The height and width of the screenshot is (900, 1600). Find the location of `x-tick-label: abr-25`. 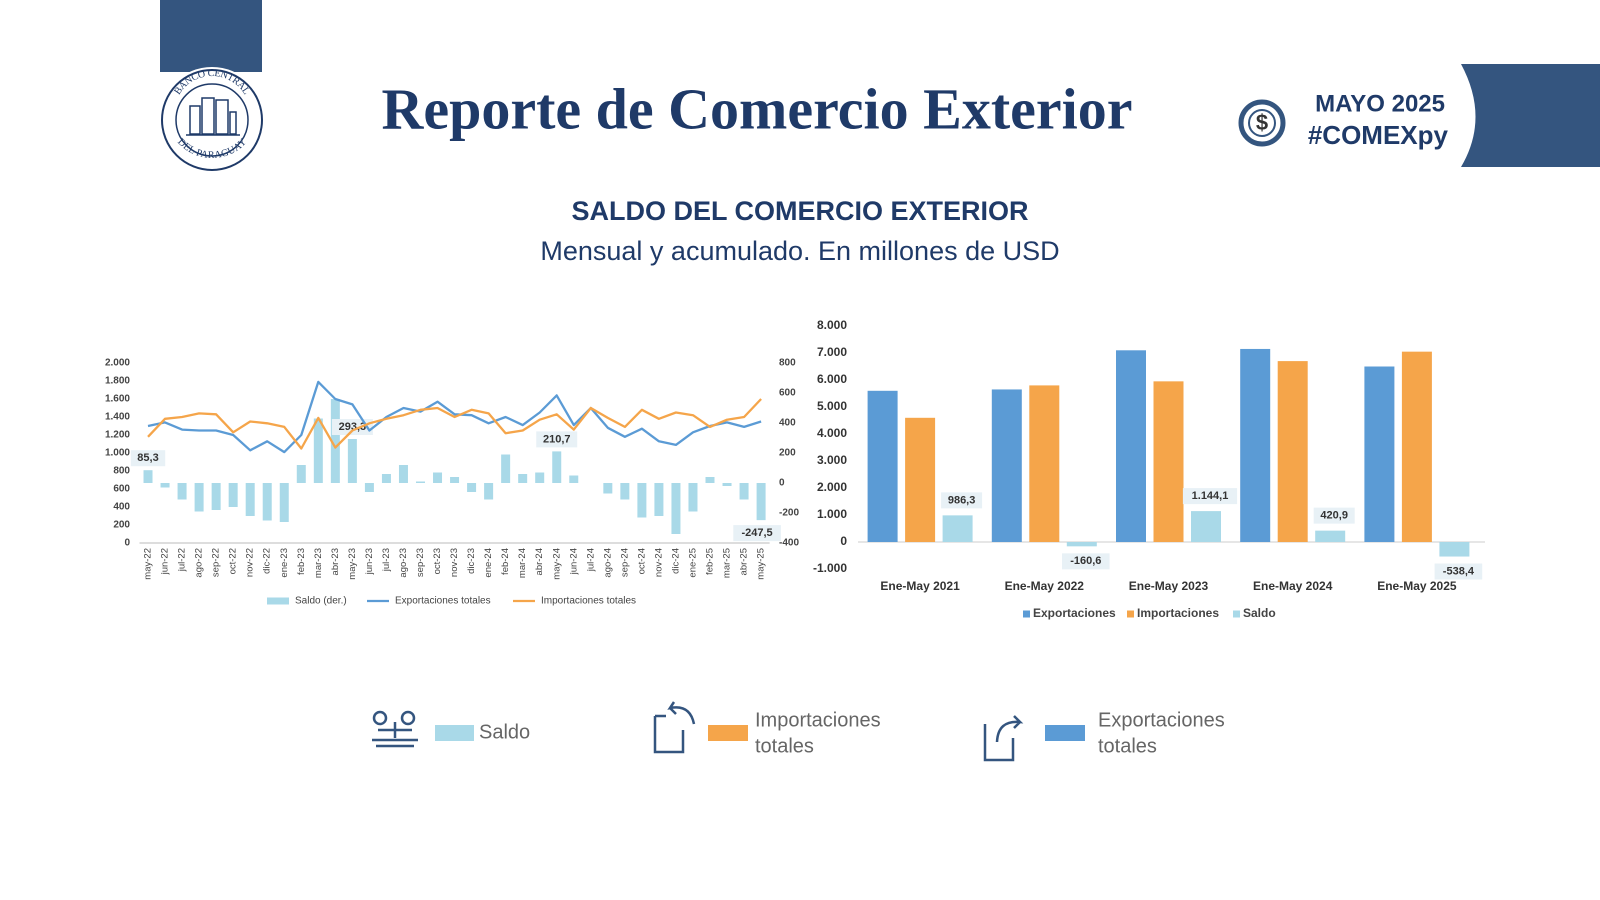

x-tick-label: abr-25 is located at coordinates (744, 561).